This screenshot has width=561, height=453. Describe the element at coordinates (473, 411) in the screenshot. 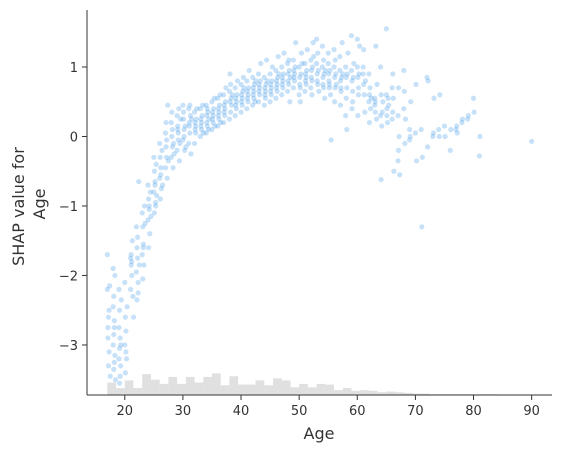

I see `x-tick-label: 80` at that location.